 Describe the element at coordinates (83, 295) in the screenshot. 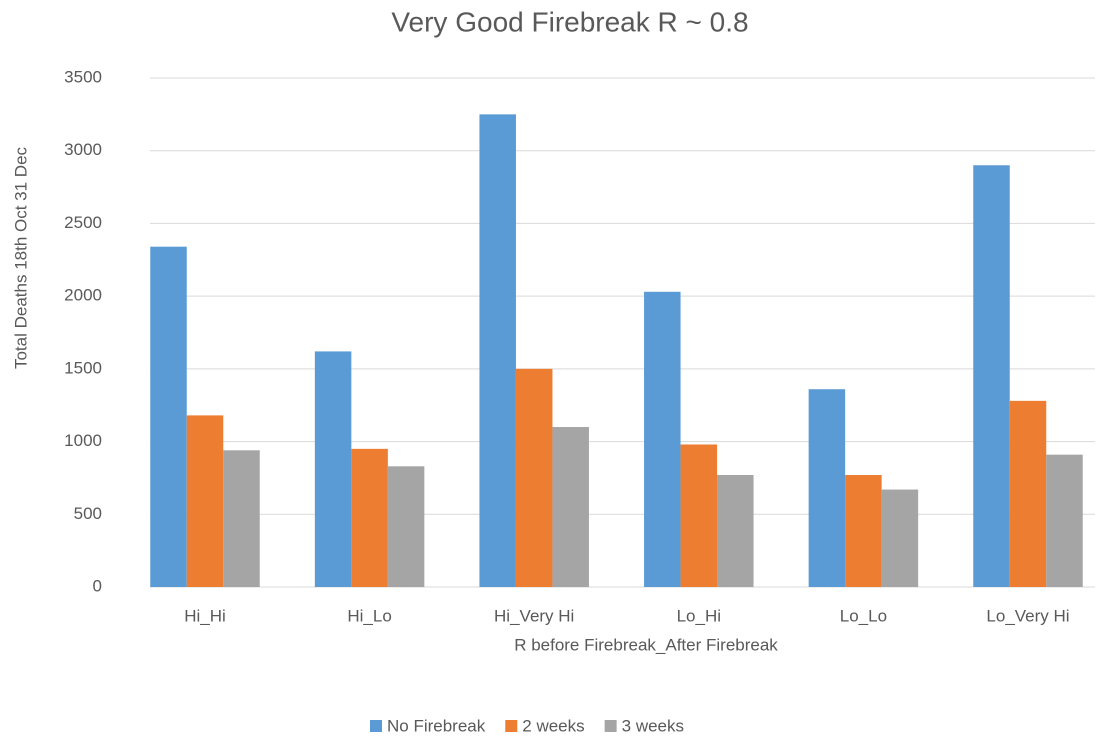

I see `y-tick-label: 2000` at that location.